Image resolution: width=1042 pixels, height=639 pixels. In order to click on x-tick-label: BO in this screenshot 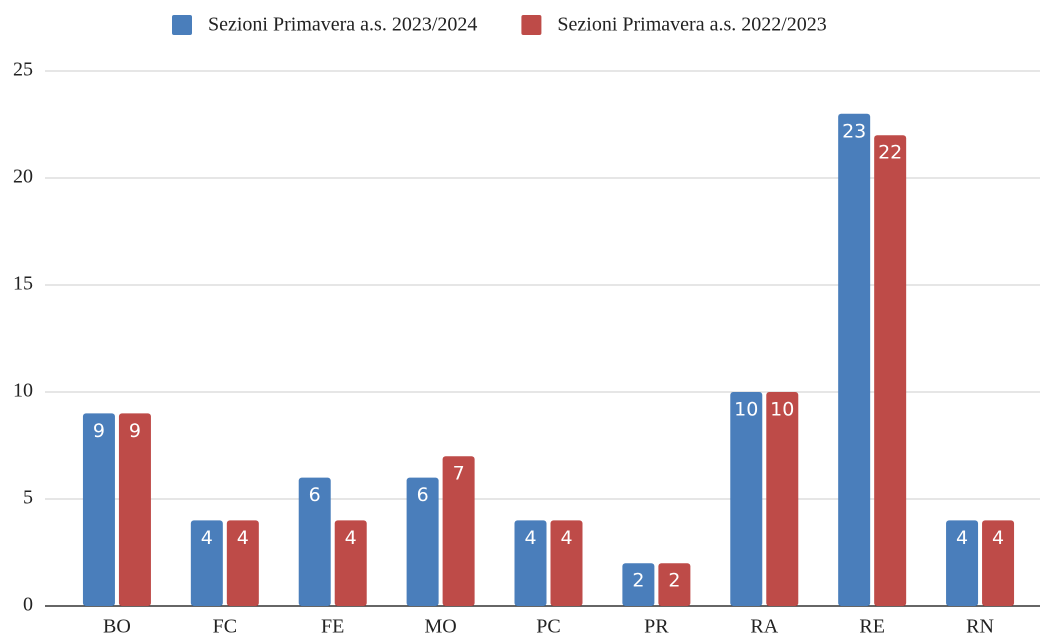, I will do `click(117, 627)`.